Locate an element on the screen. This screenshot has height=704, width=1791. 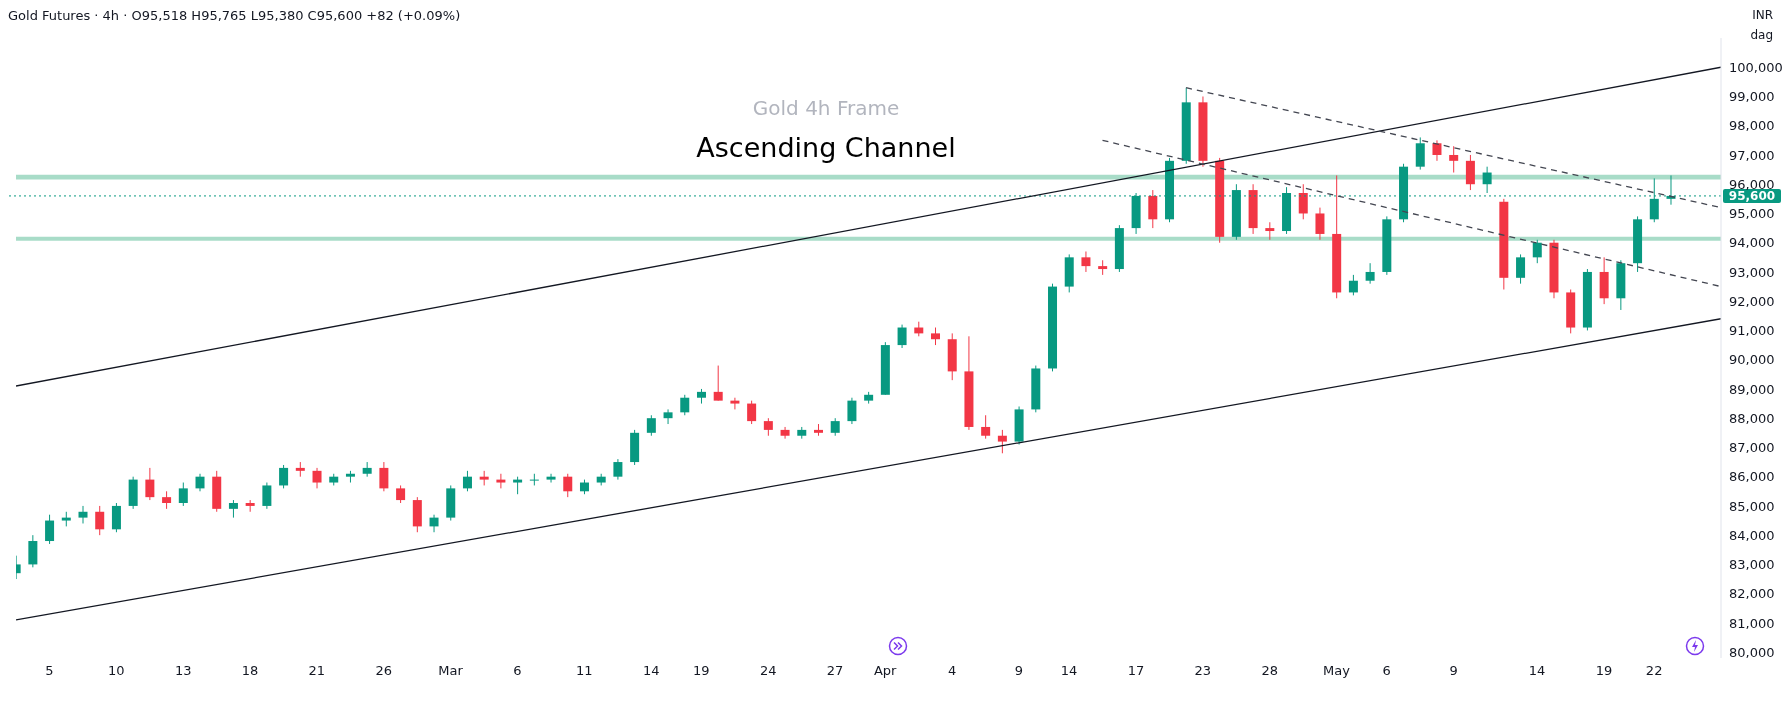
x-tick-label: 28 is located at coordinates (1269, 671).